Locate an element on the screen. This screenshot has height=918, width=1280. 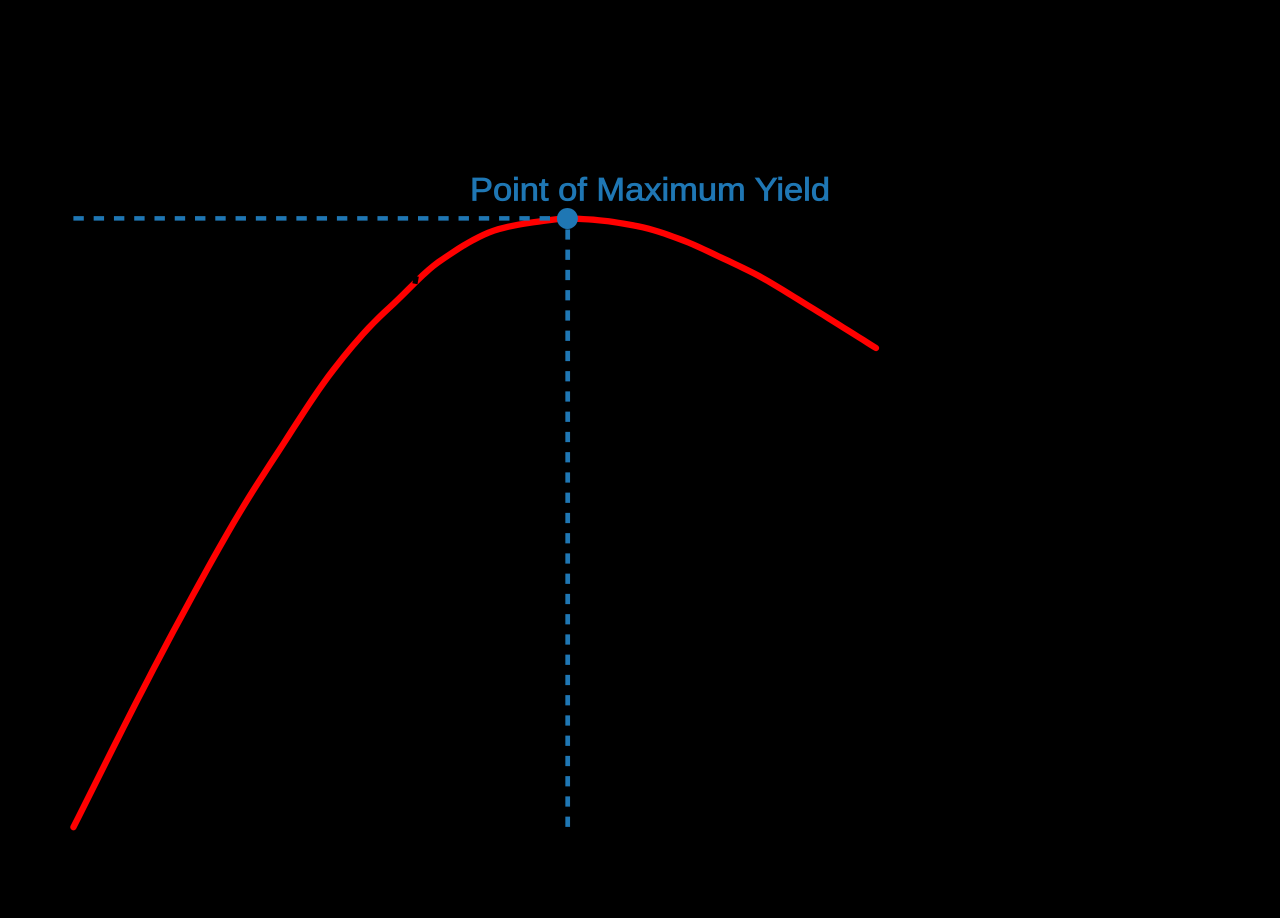
svg-text: Point of Maximum Yield is located at coordinates (650, 190).